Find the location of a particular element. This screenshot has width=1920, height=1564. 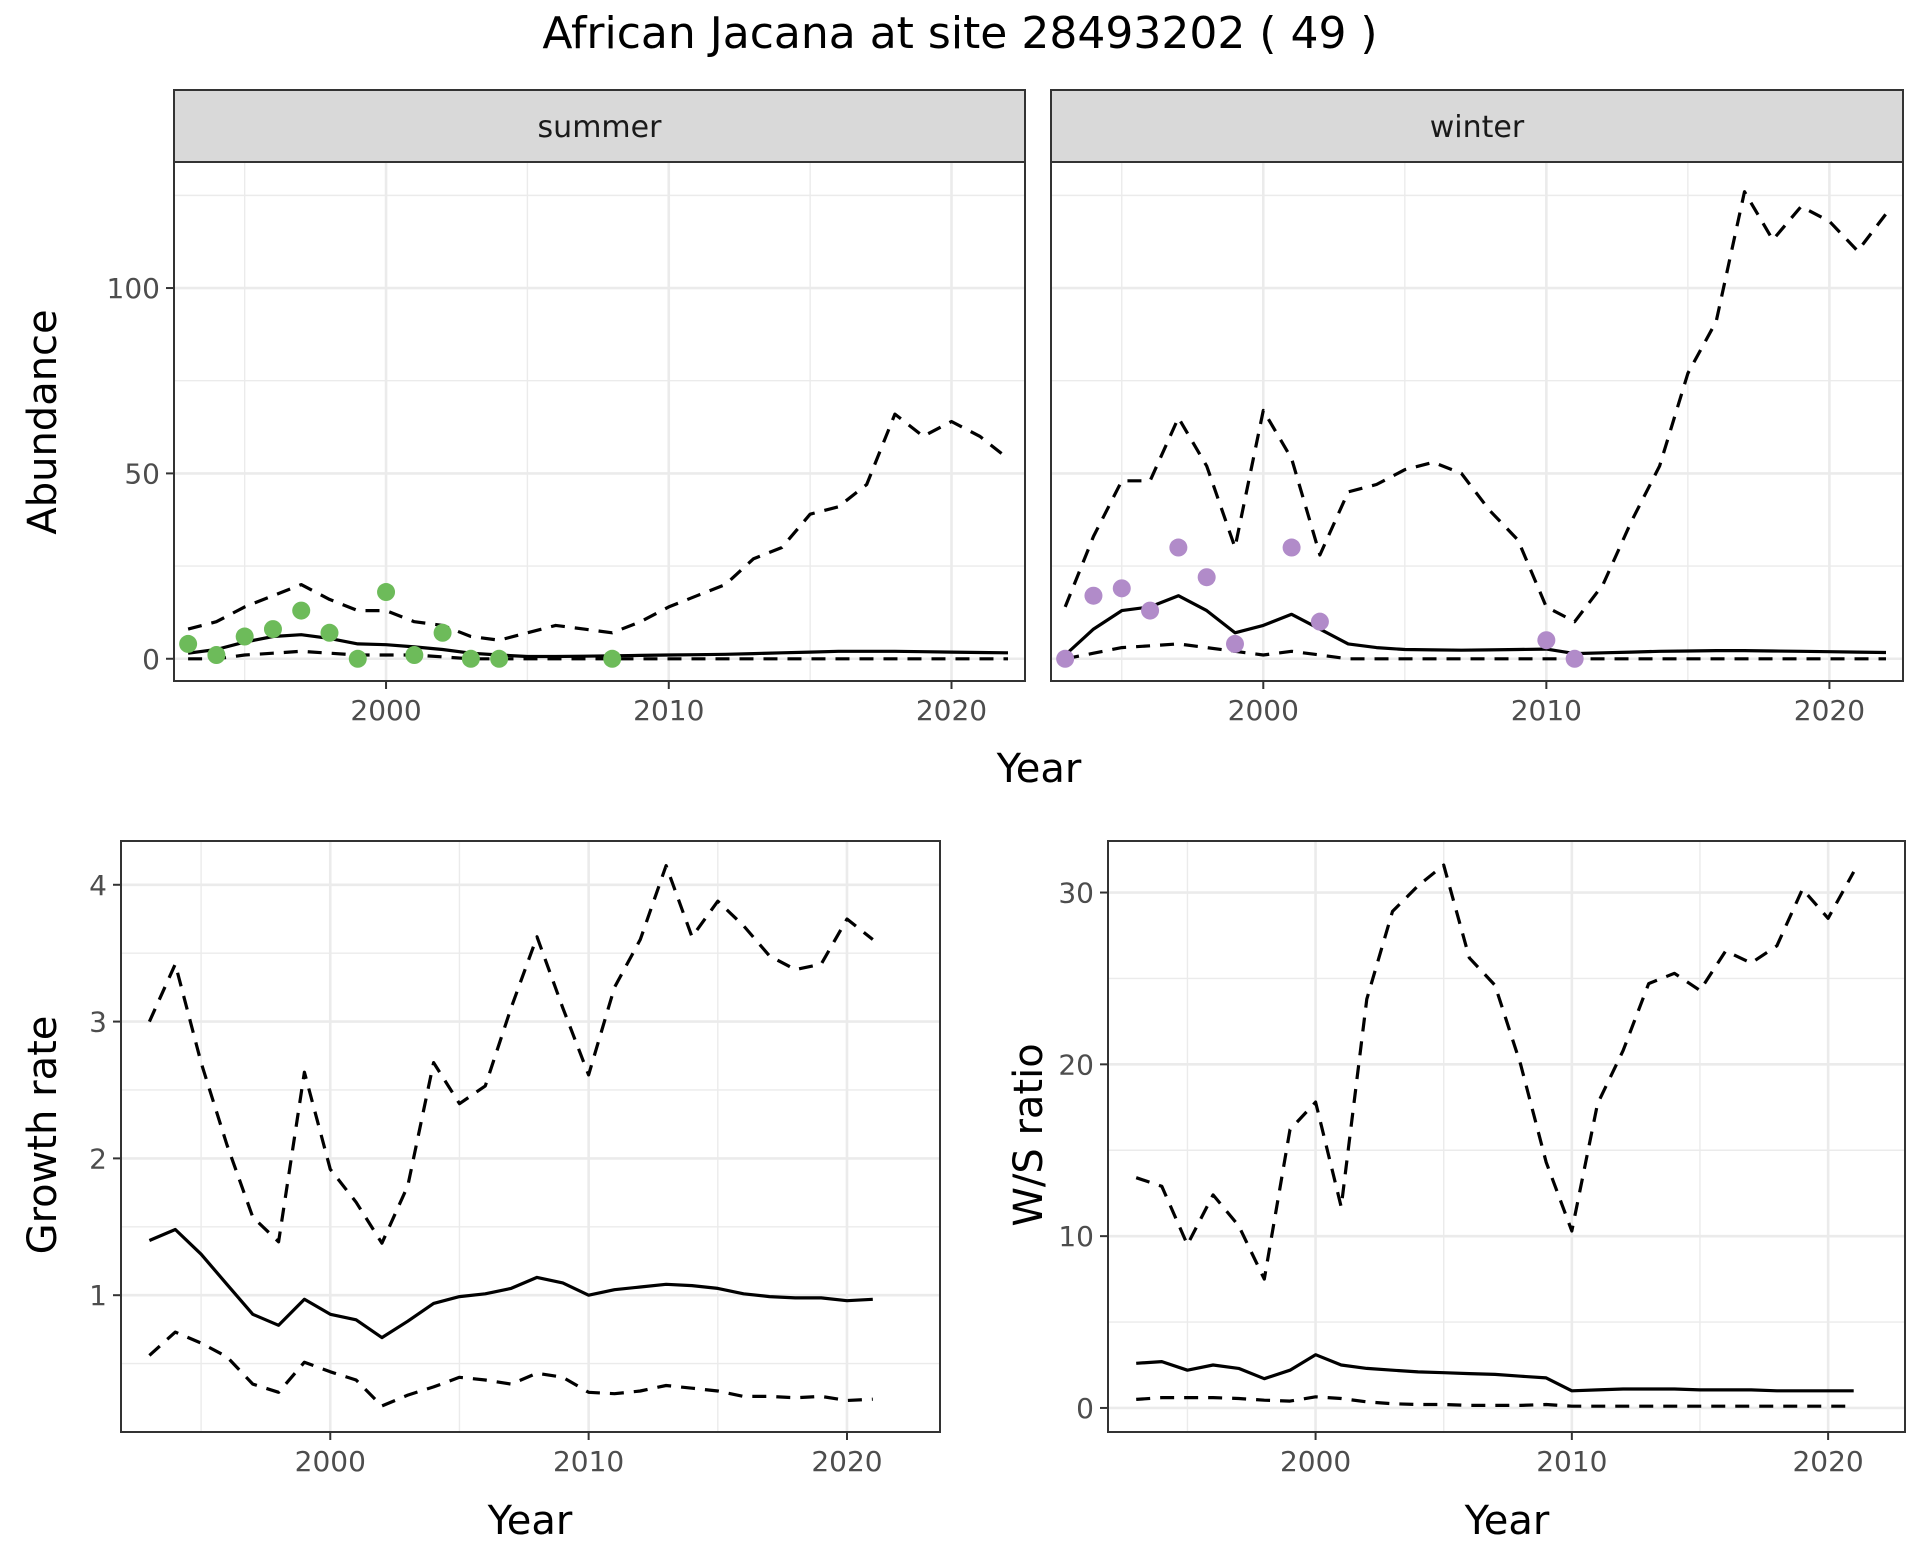

summer-x-tick-label: 2010 is located at coordinates (668, 710).